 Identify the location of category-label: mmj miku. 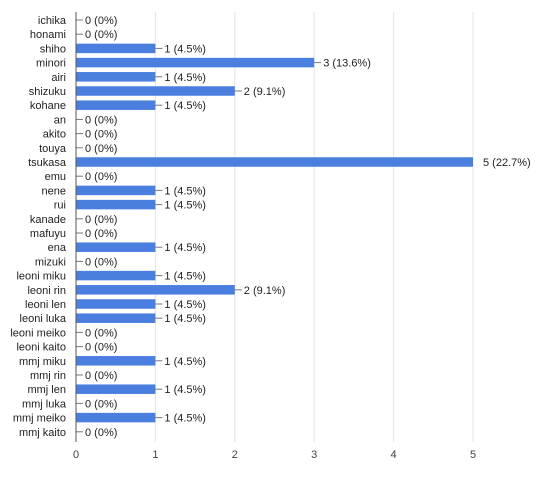
(42, 362).